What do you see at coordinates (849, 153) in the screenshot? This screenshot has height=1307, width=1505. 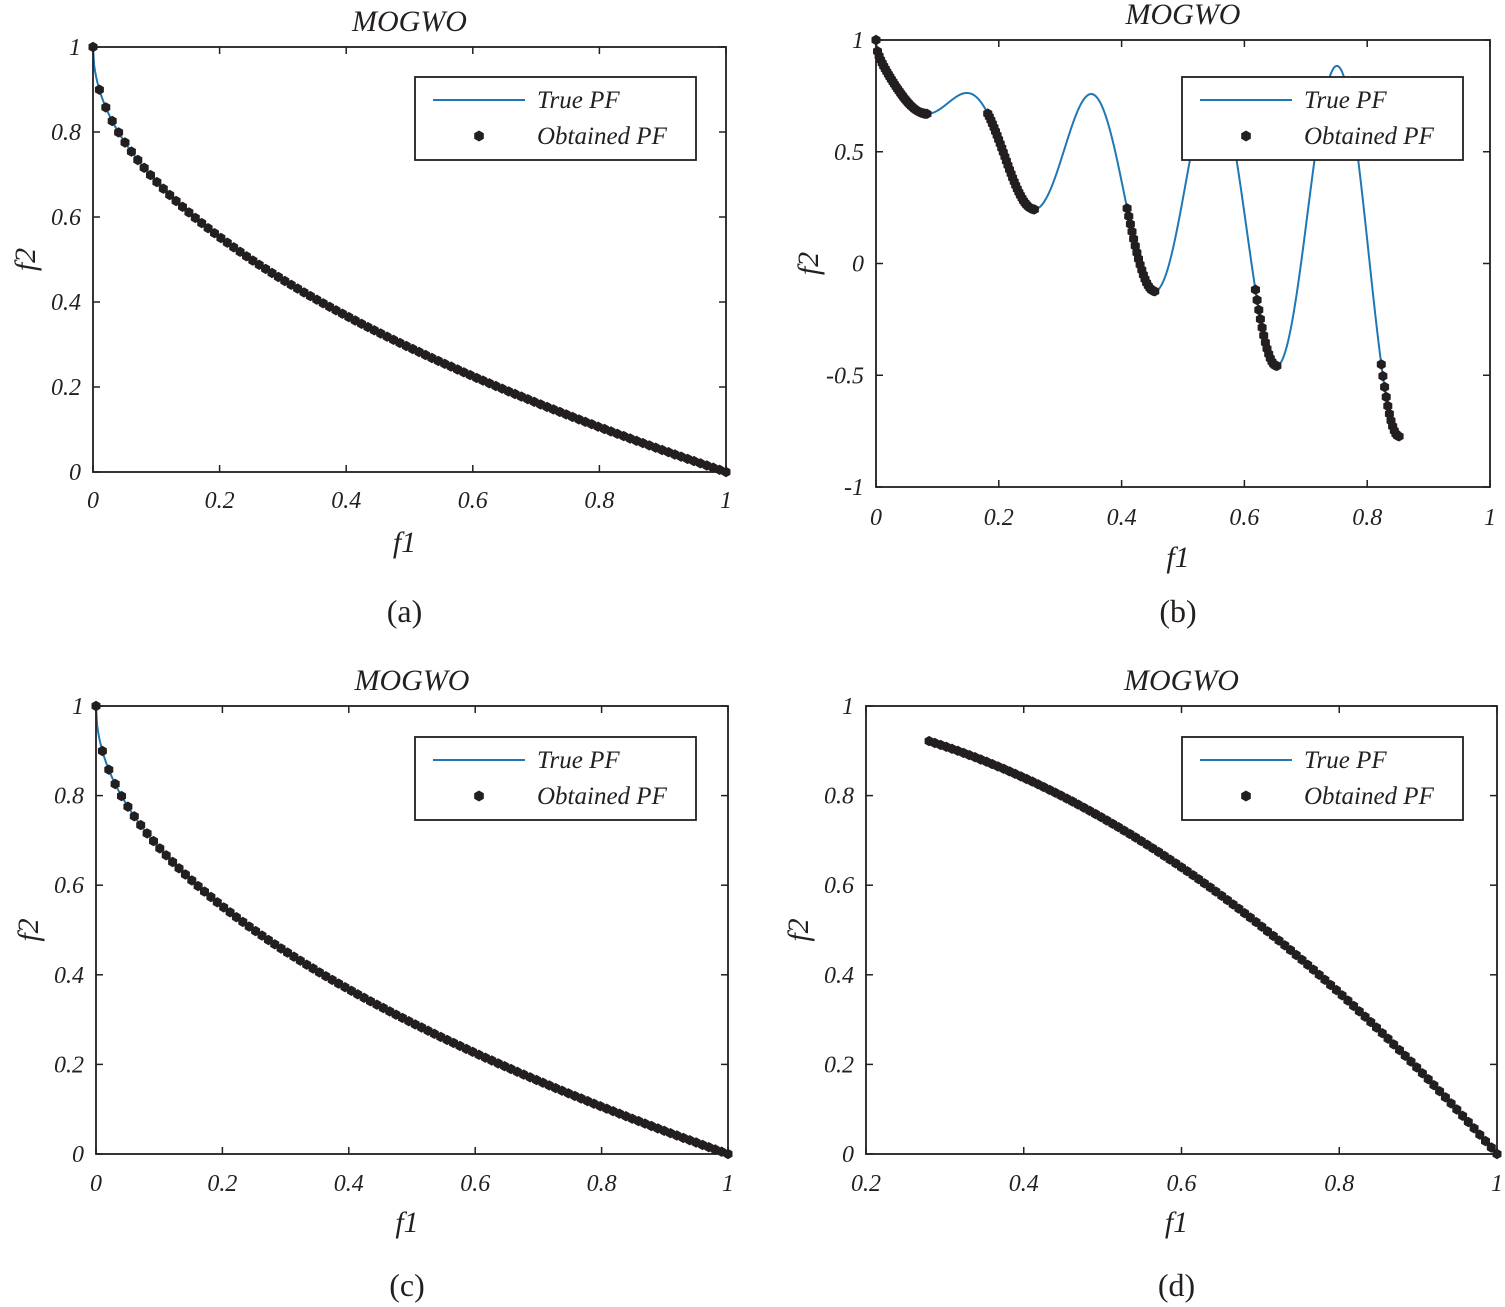 I see `y-tick-label: 0.5` at bounding box center [849, 153].